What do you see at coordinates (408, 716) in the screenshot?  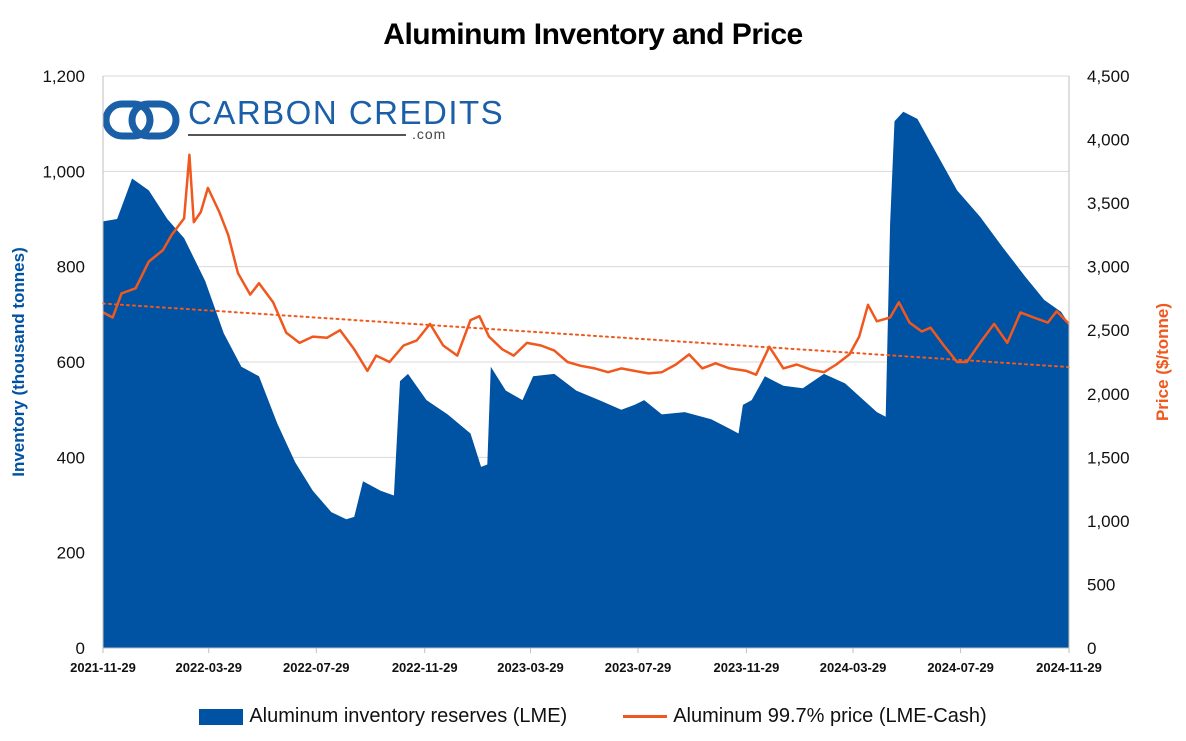 I see `legend-label-inventory: Aluminum inventory reserves (LME)` at bounding box center [408, 716].